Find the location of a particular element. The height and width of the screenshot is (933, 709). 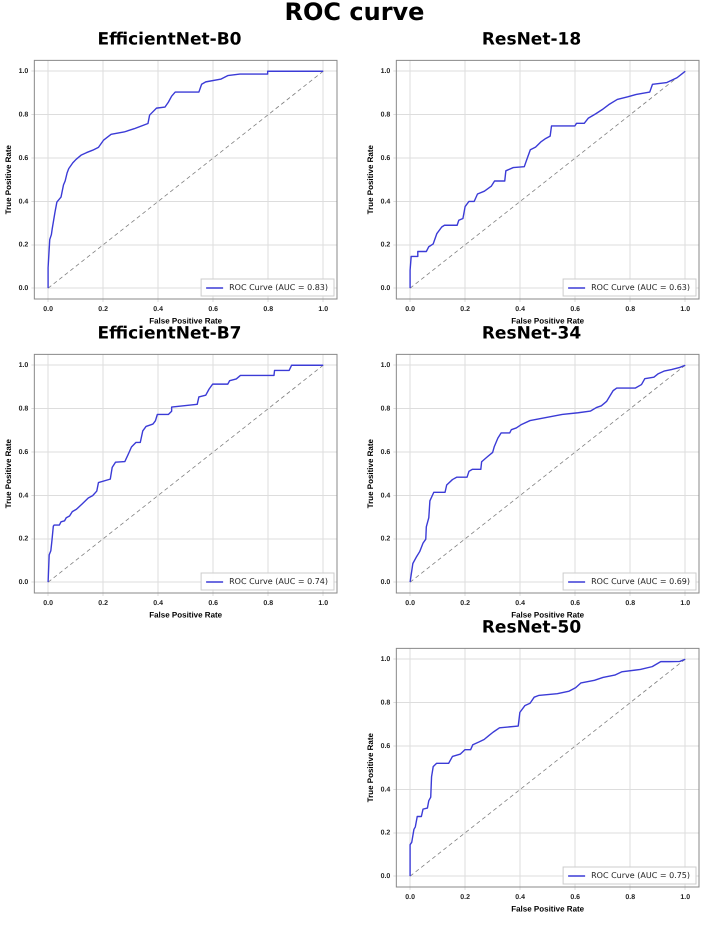

chart-title: ResNet-34 is located at coordinates (532, 334).